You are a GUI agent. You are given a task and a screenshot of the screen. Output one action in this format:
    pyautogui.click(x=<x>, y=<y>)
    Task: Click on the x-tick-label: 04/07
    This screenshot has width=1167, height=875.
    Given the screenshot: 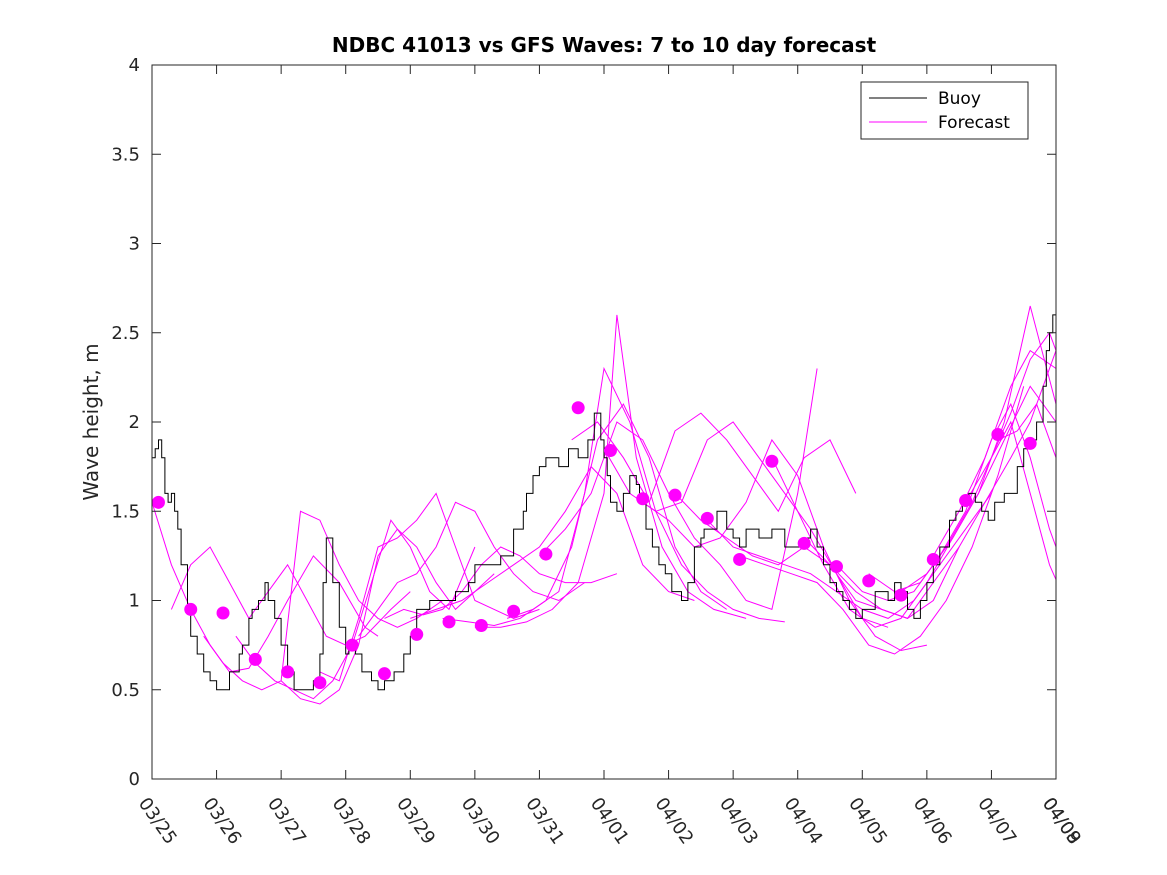 What is the action you would take?
    pyautogui.click(x=996, y=821)
    